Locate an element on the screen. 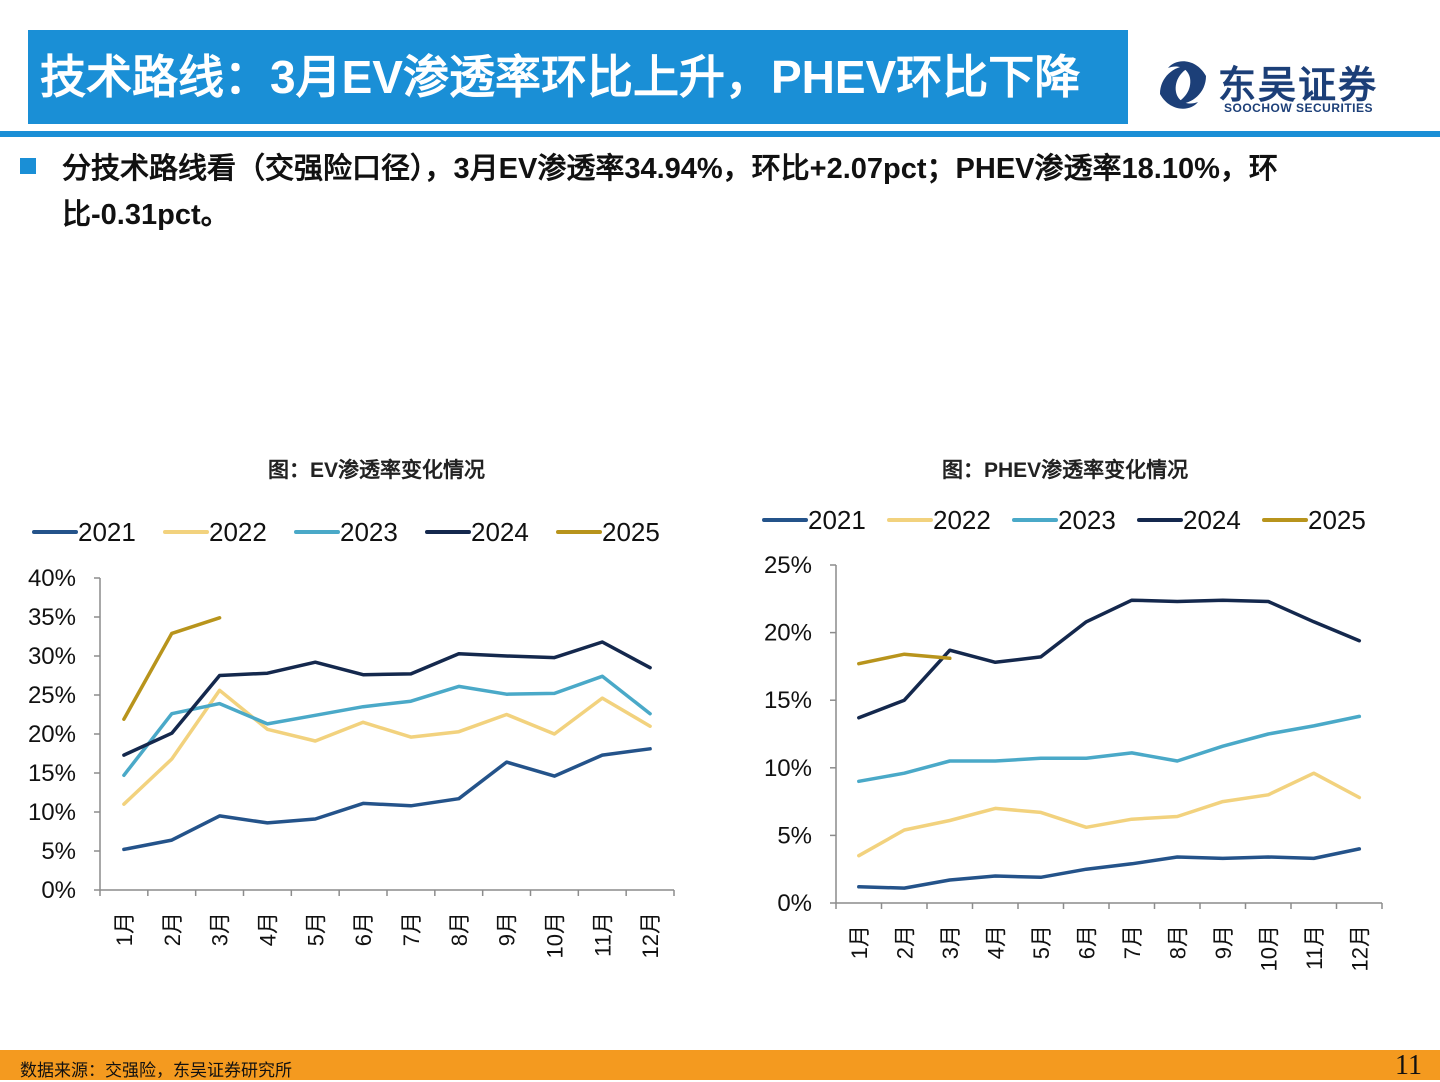  phev-x-tick-label: 2月 is located at coordinates (904, 942).